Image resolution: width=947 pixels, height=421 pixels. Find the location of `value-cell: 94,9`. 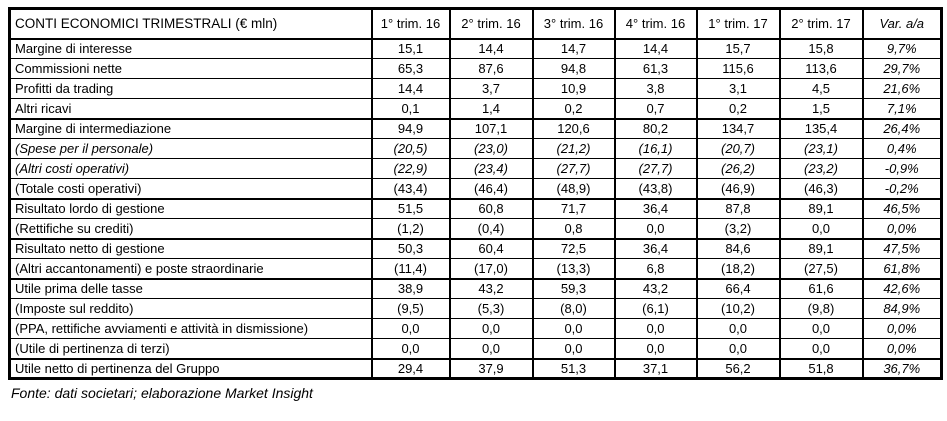

value-cell: 94,9 is located at coordinates (410, 128).